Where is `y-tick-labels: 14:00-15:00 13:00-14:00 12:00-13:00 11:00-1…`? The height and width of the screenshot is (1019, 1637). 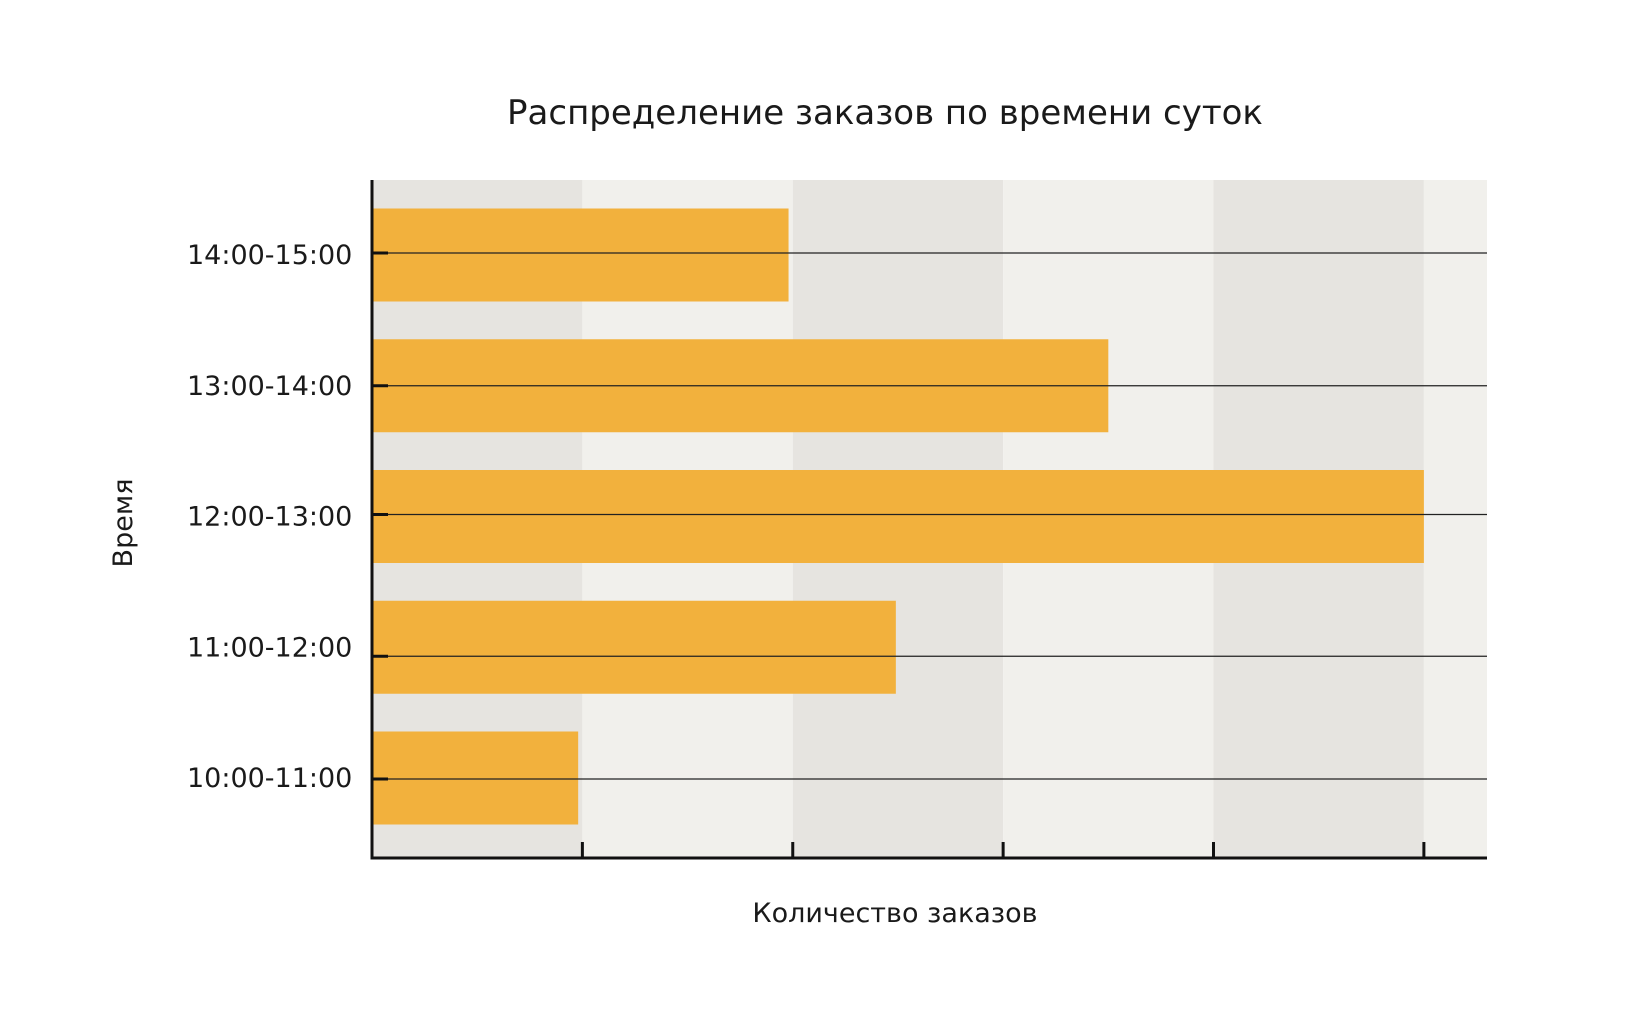
y-tick-labels: 14:00-15:00 13:00-14:00 12:00-13:00 11:00-1… is located at coordinates (269, 517).